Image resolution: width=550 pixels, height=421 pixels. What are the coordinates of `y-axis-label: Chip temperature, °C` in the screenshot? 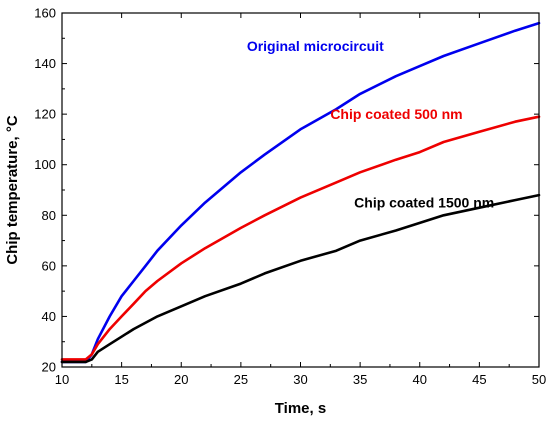 It's located at (12, 190).